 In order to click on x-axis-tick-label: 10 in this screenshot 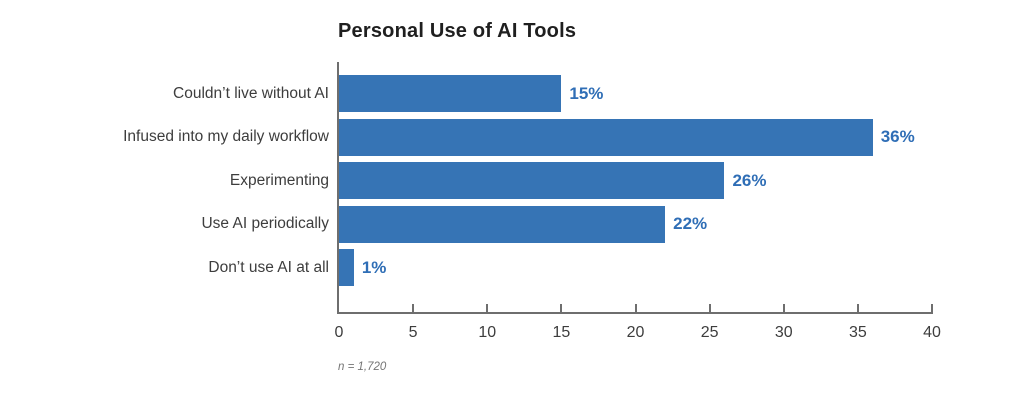, I will do `click(487, 332)`.